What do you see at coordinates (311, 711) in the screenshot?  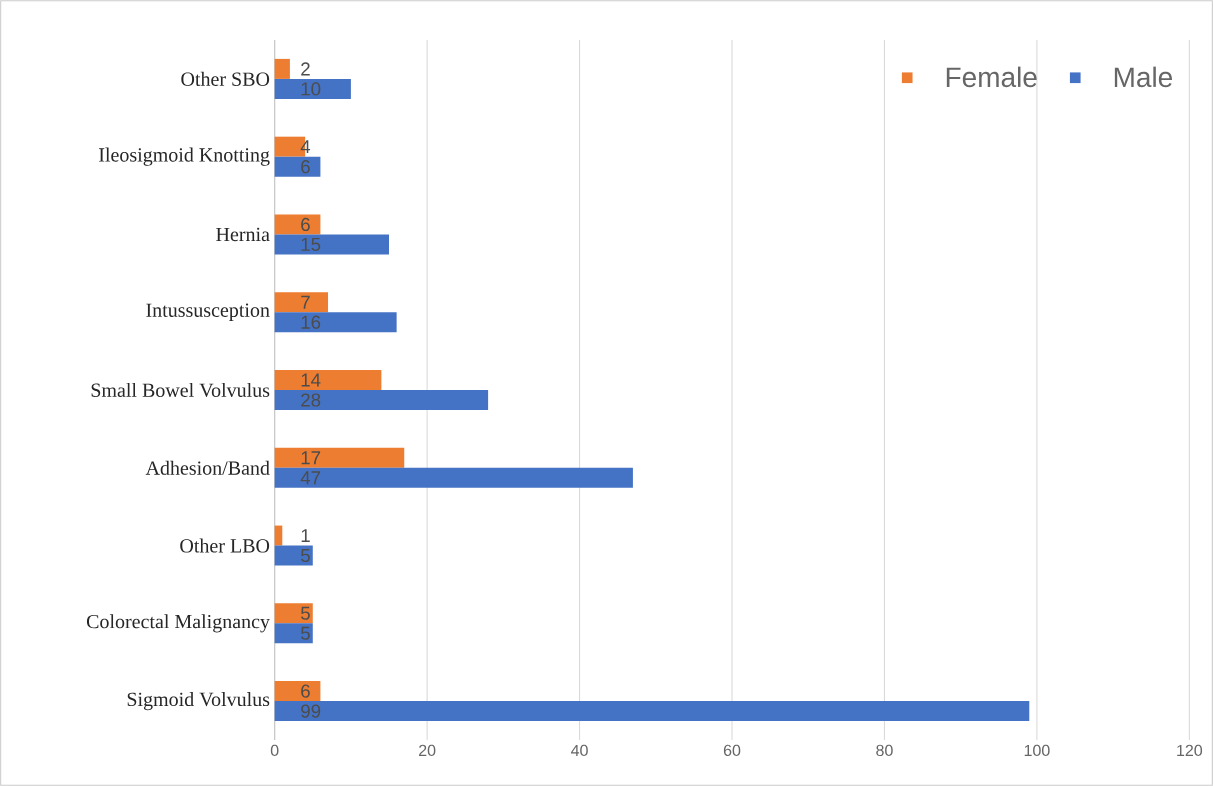 I see `data-label: 99` at bounding box center [311, 711].